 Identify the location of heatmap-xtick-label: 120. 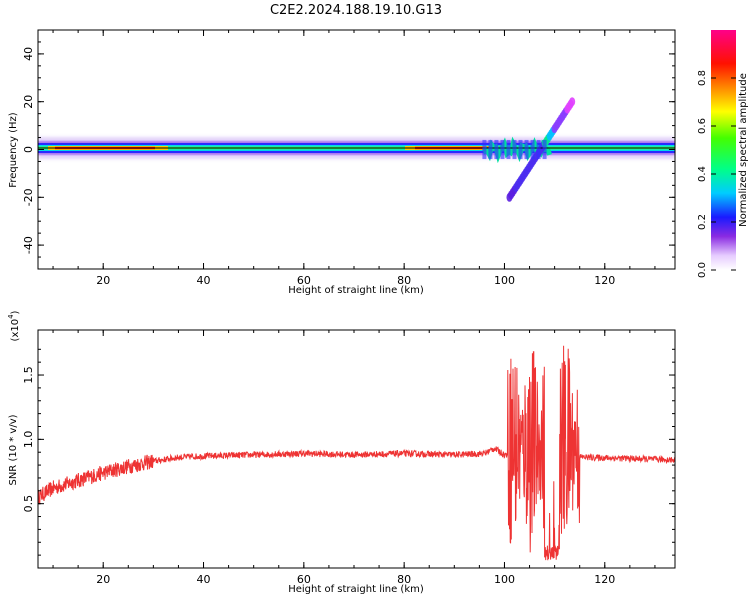
(604, 280).